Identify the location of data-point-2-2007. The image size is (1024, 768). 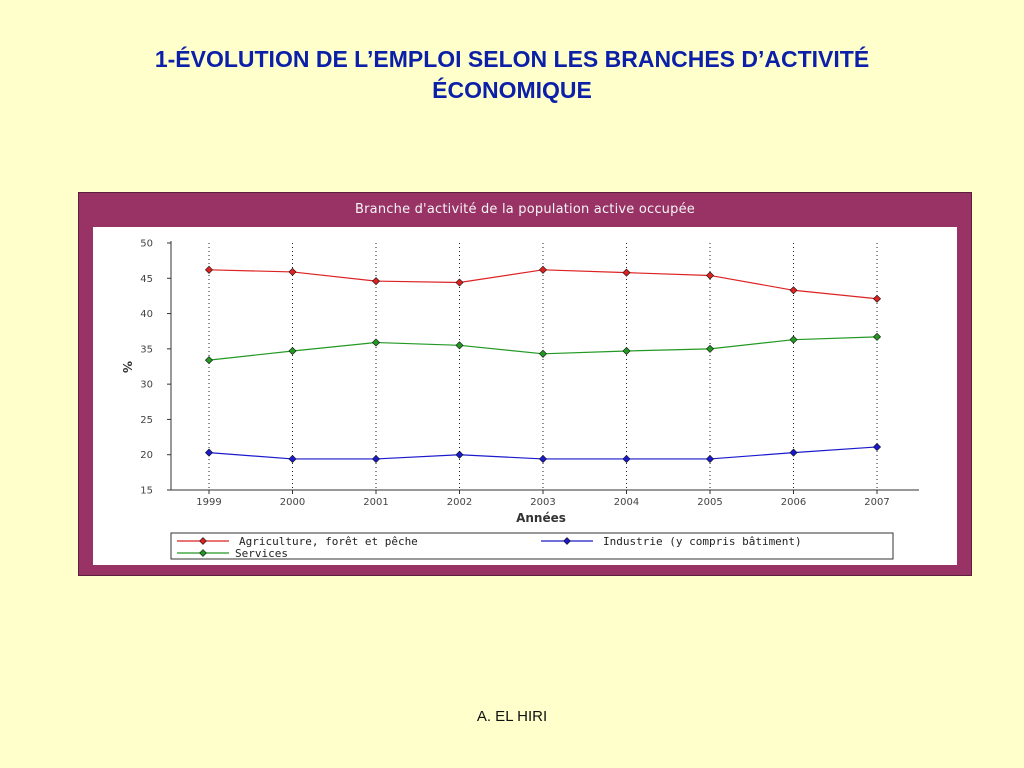
(877, 336).